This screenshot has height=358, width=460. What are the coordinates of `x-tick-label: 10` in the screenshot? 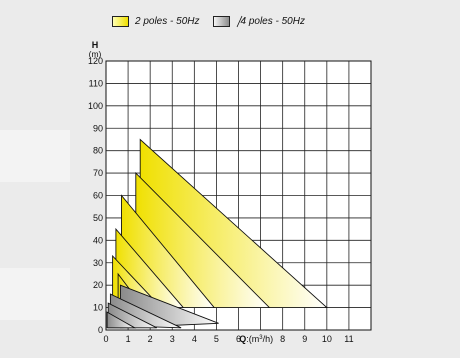 It's located at (327, 339).